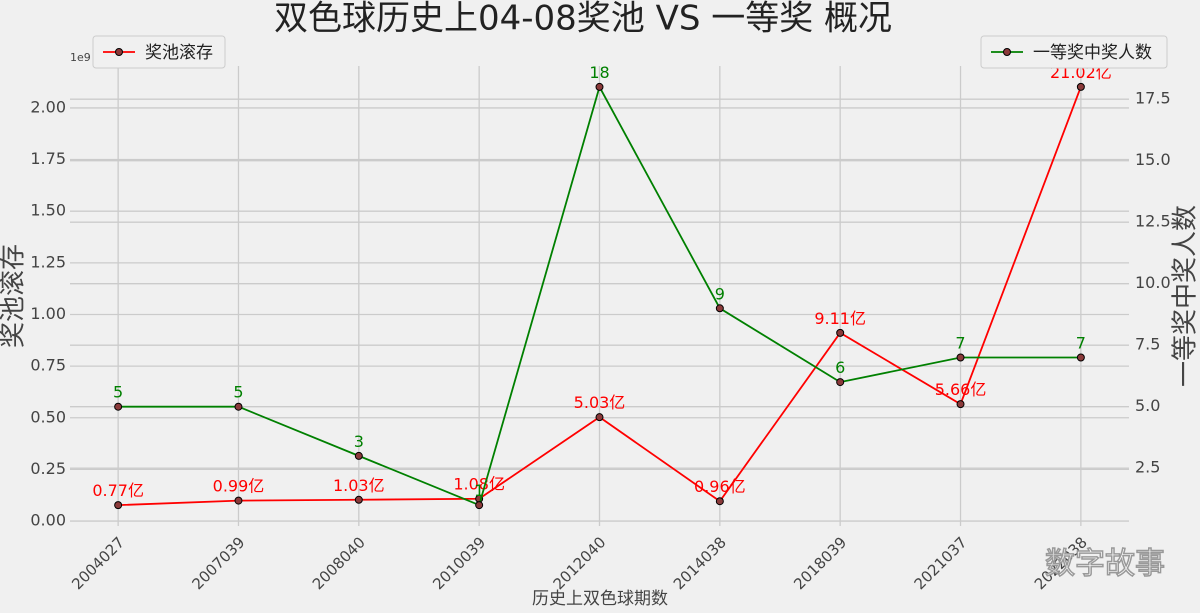 The image size is (1200, 613). What do you see at coordinates (600, 402) in the screenshot?
I see `data-label: 5.03亿` at bounding box center [600, 402].